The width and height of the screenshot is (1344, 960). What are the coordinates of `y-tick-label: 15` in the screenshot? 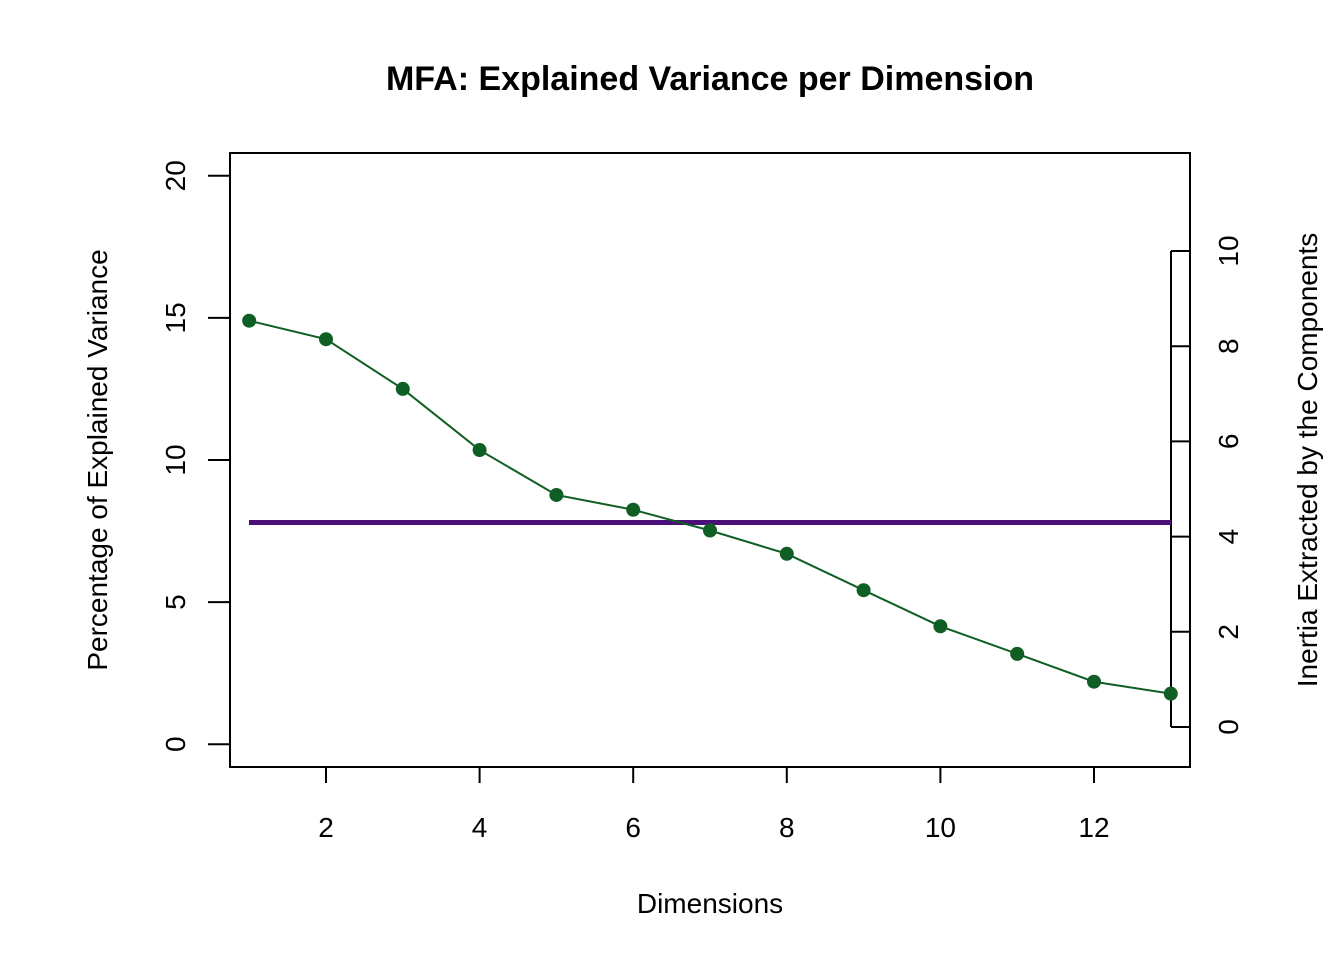 It's located at (175, 317).